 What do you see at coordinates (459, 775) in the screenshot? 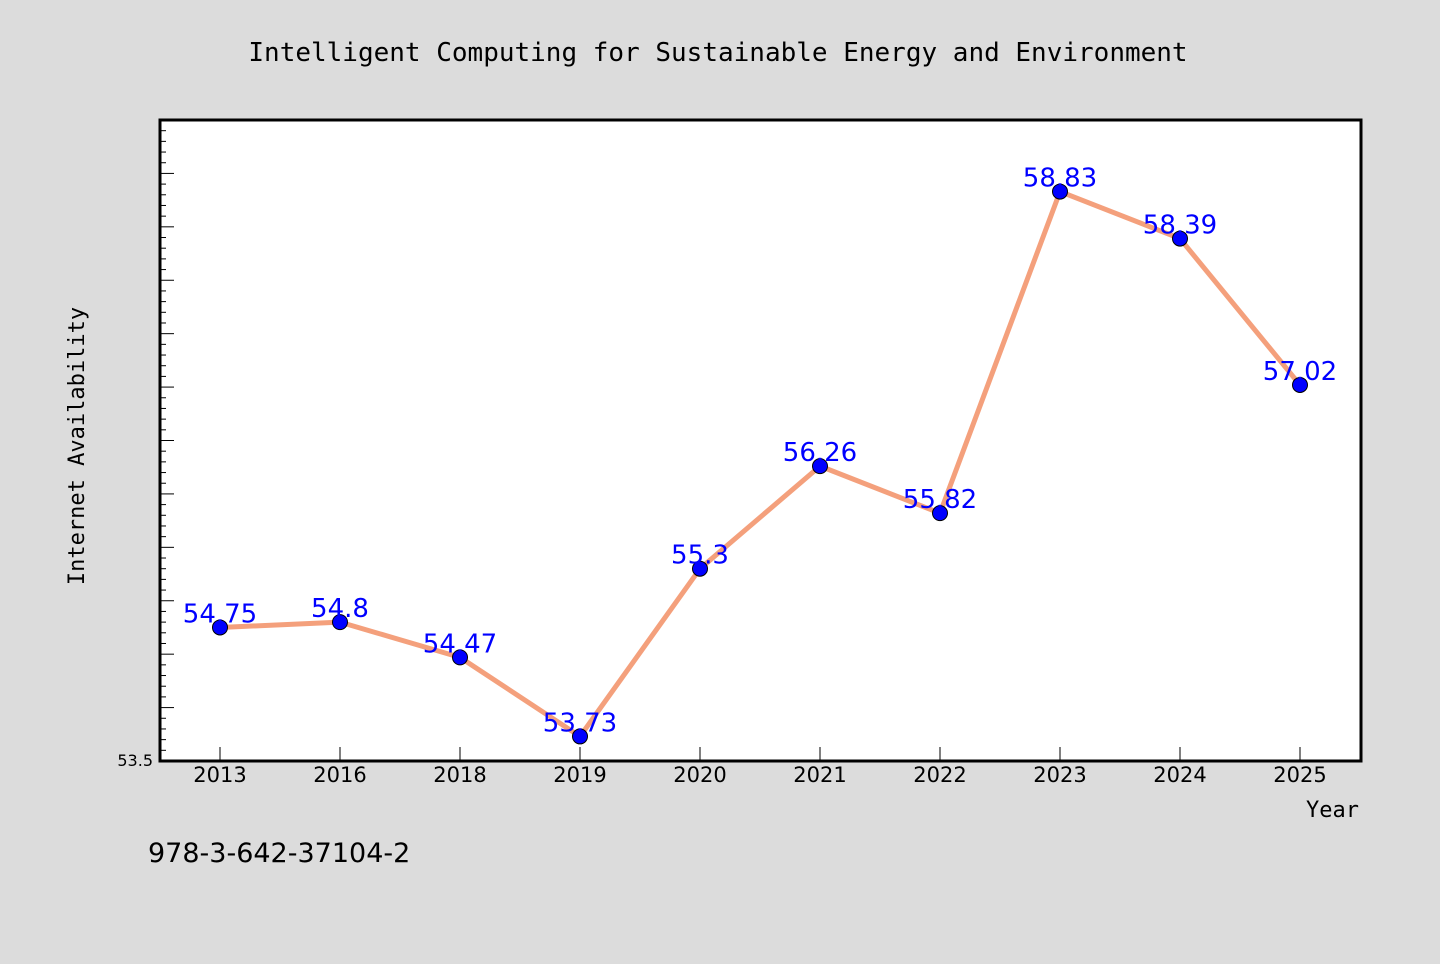
I see `x-tick-label: 2018` at bounding box center [459, 775].